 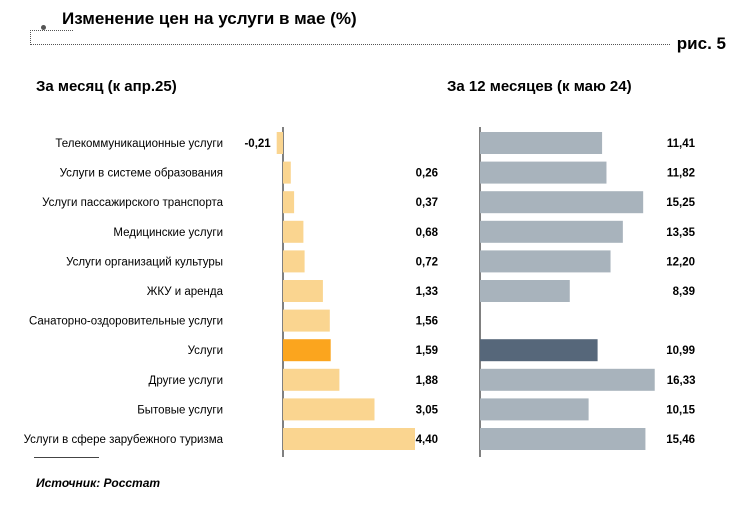 What do you see at coordinates (144, 262) in the screenshot?
I see `category-label: Услуги организаций культуры` at bounding box center [144, 262].